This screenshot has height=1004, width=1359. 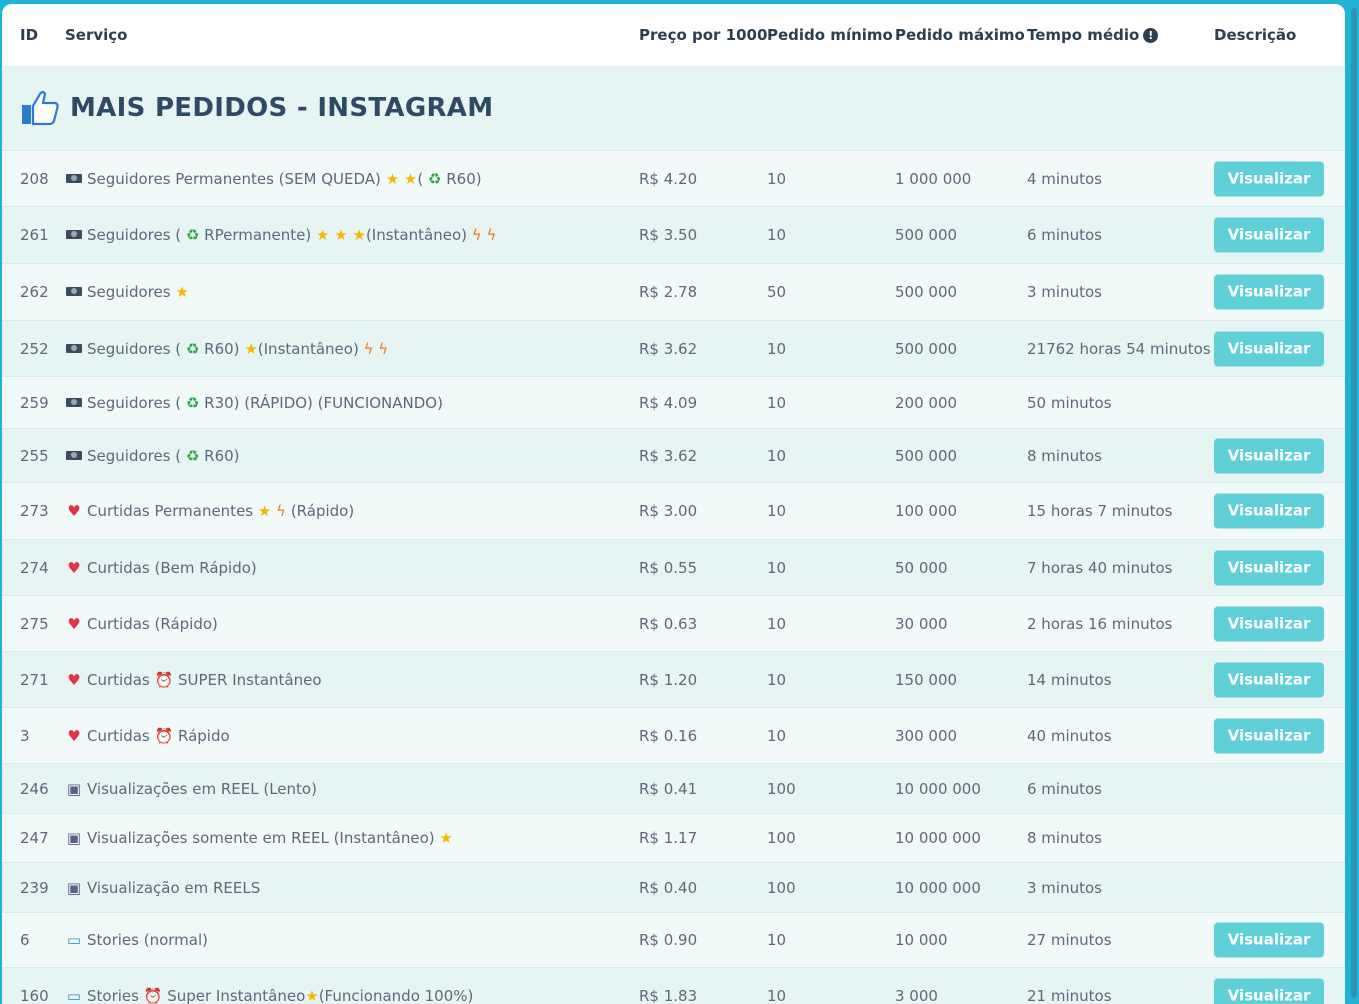 What do you see at coordinates (668, 680) in the screenshot?
I see `cell-price: R$ 1.20` at bounding box center [668, 680].